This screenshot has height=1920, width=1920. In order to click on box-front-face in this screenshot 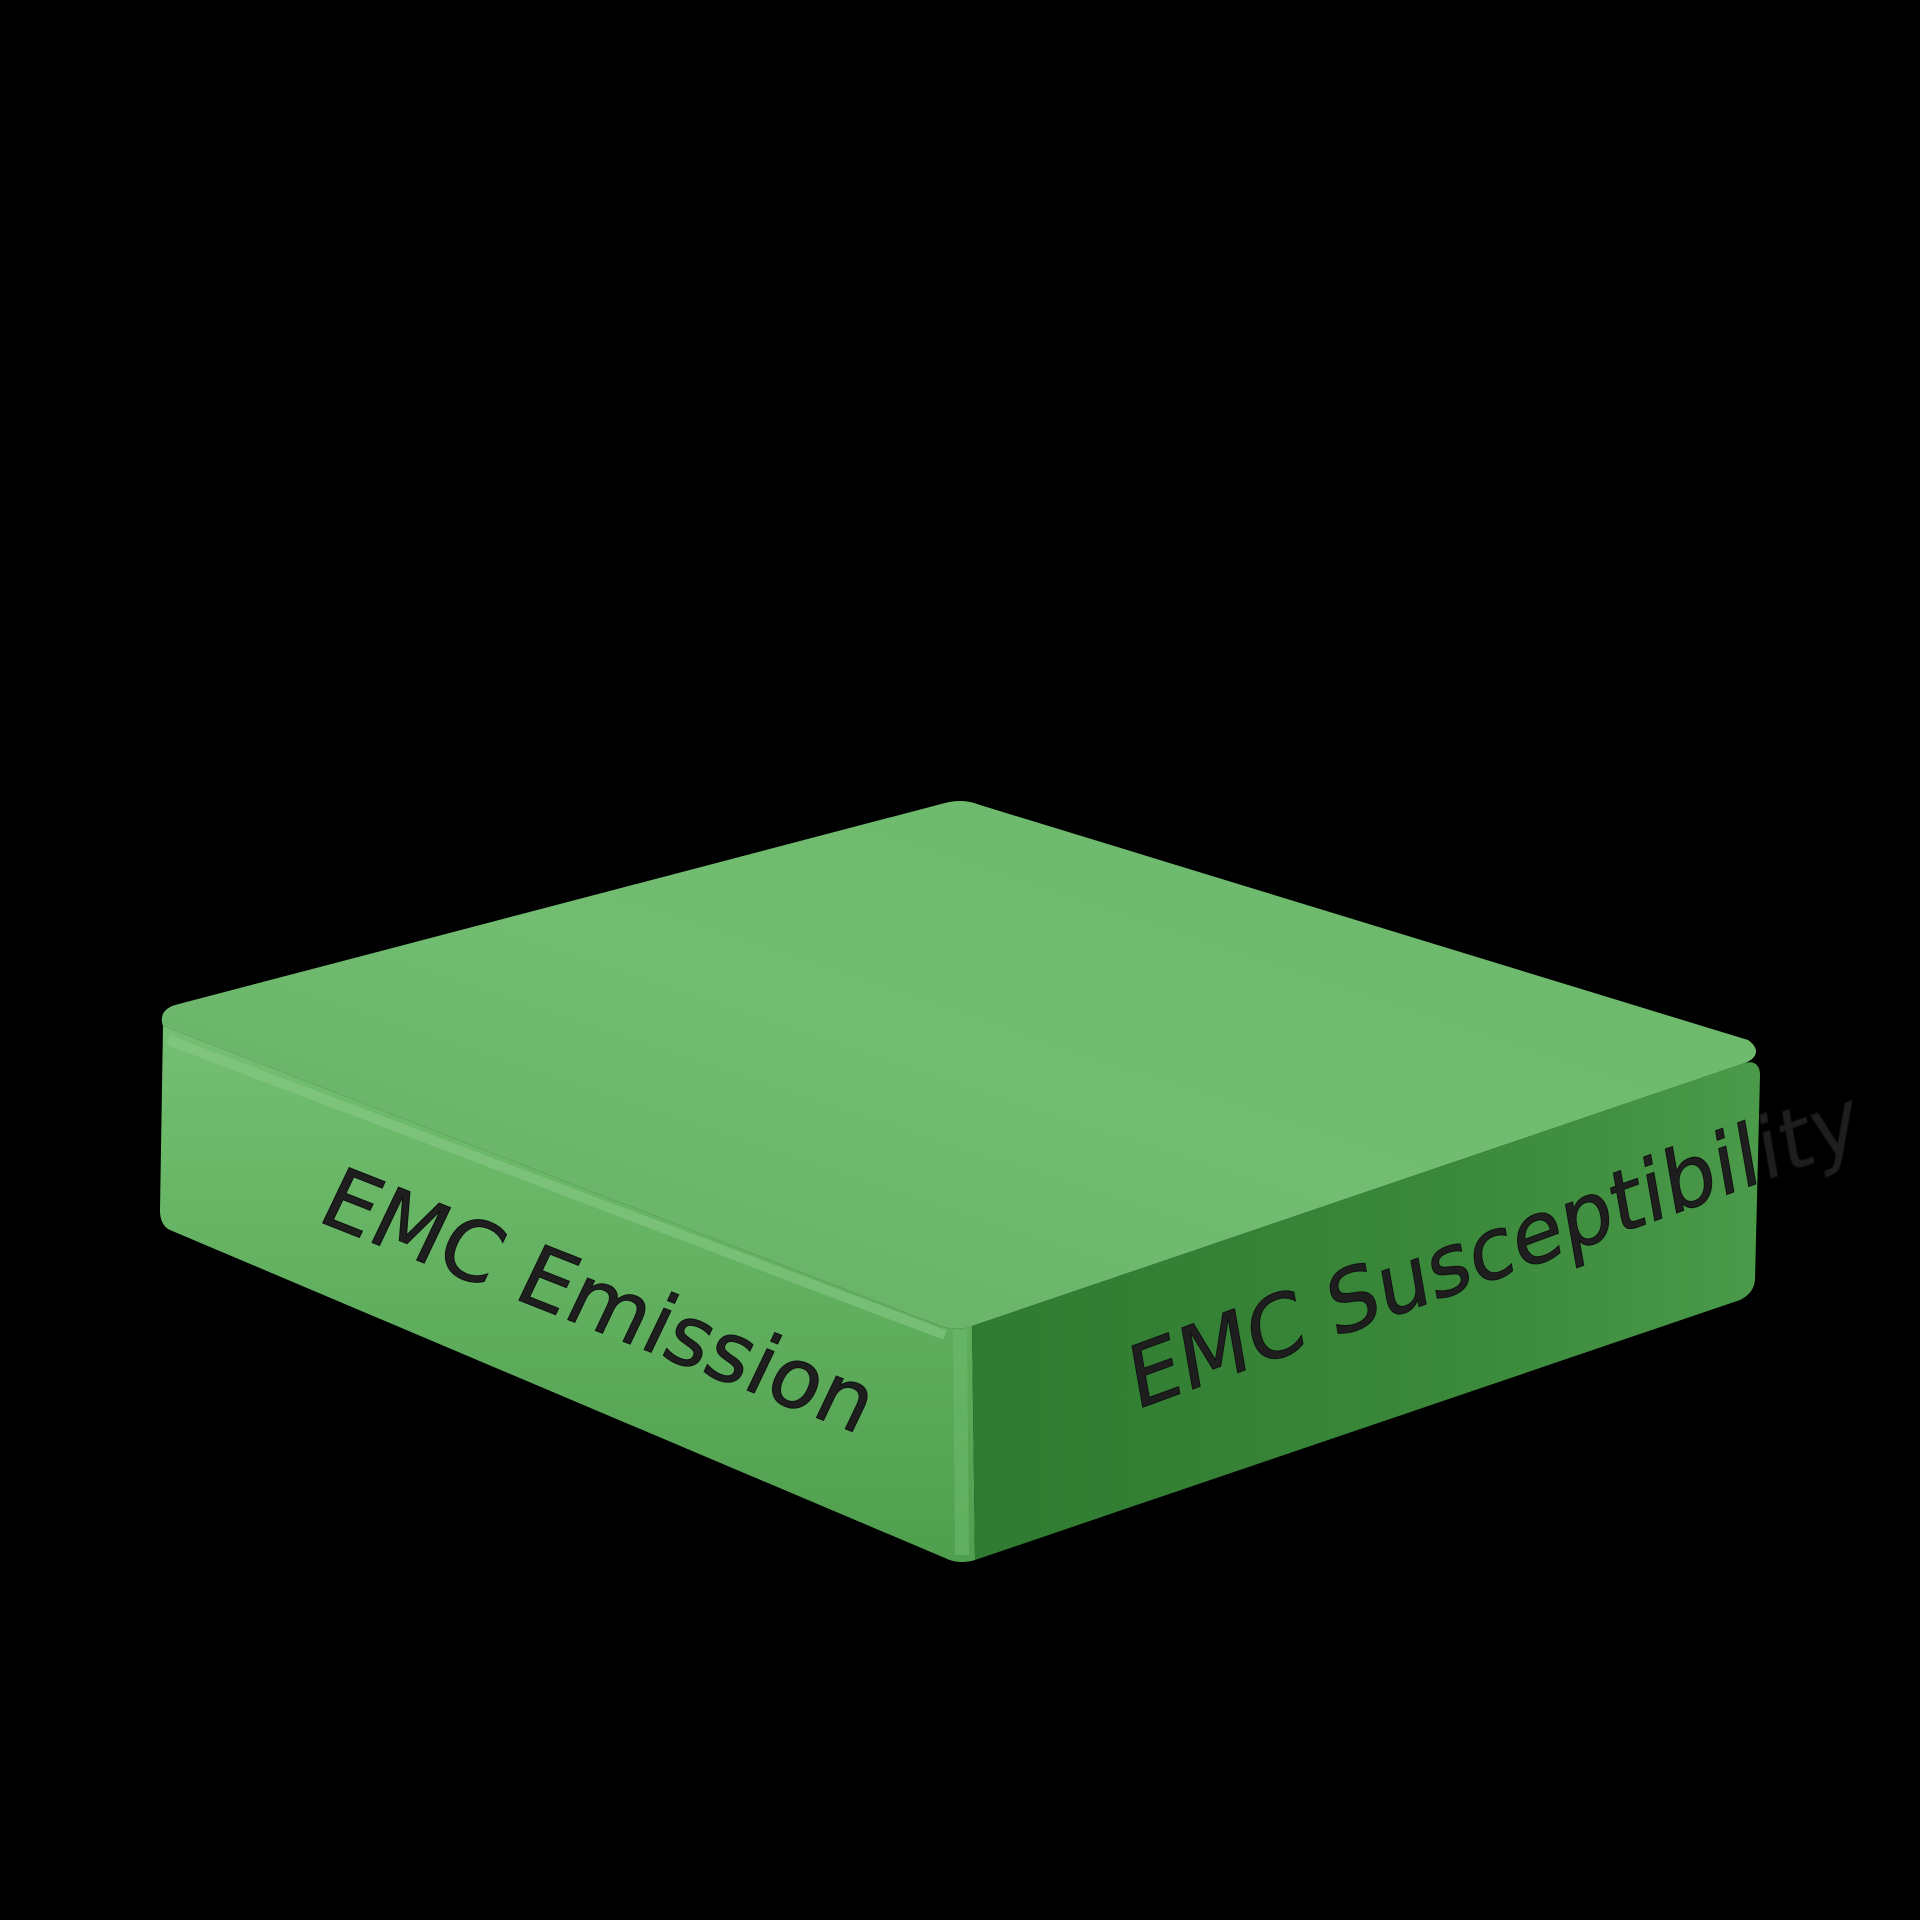, I will do `click(567, 1294)`.